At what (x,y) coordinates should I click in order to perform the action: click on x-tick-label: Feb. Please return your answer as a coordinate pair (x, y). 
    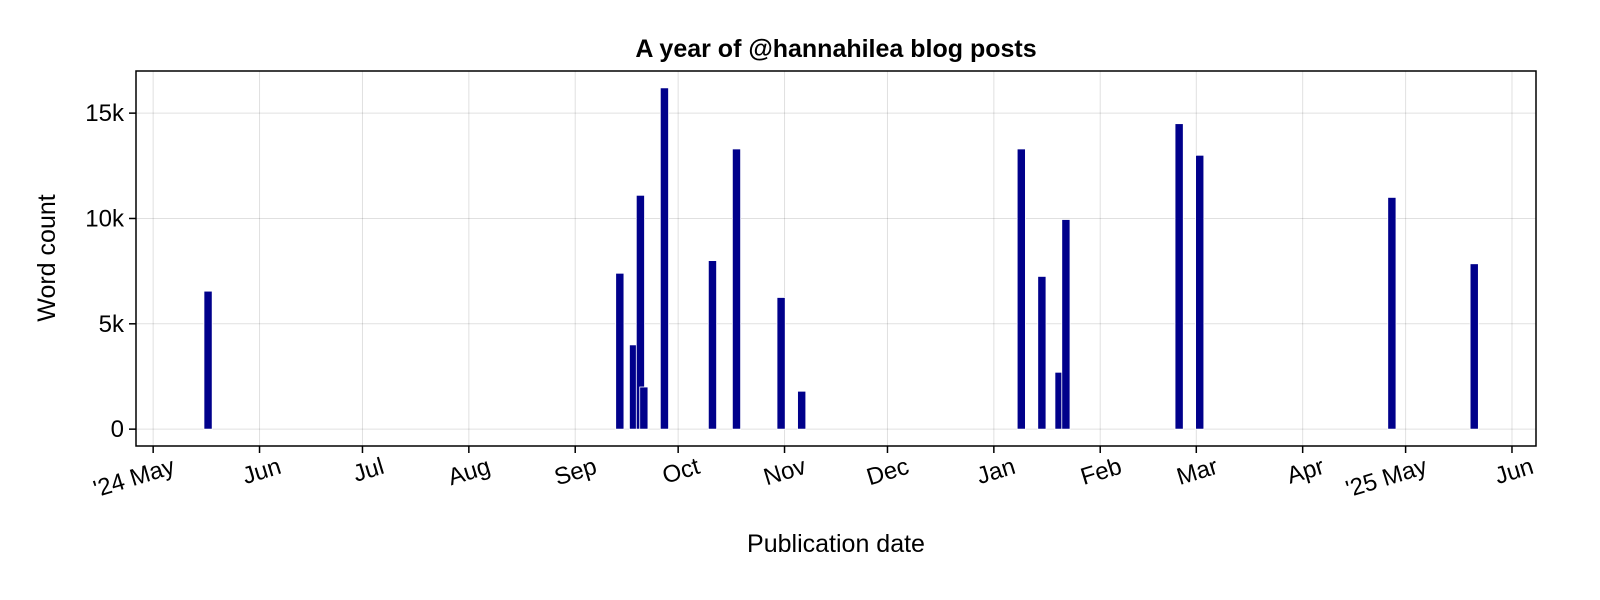
    Looking at the image, I should click on (1100, 472).